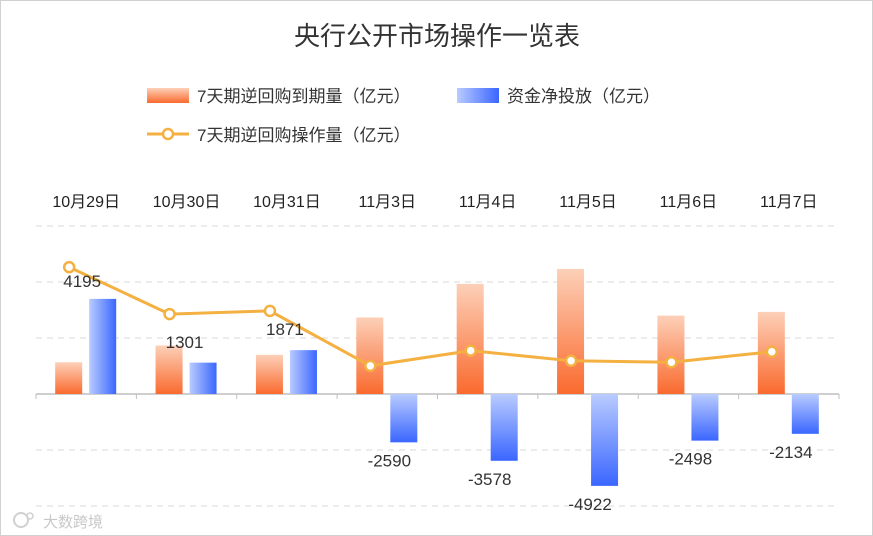 Image resolution: width=873 pixels, height=536 pixels. What do you see at coordinates (789, 202) in the screenshot?
I see `category-label: 11月7日` at bounding box center [789, 202].